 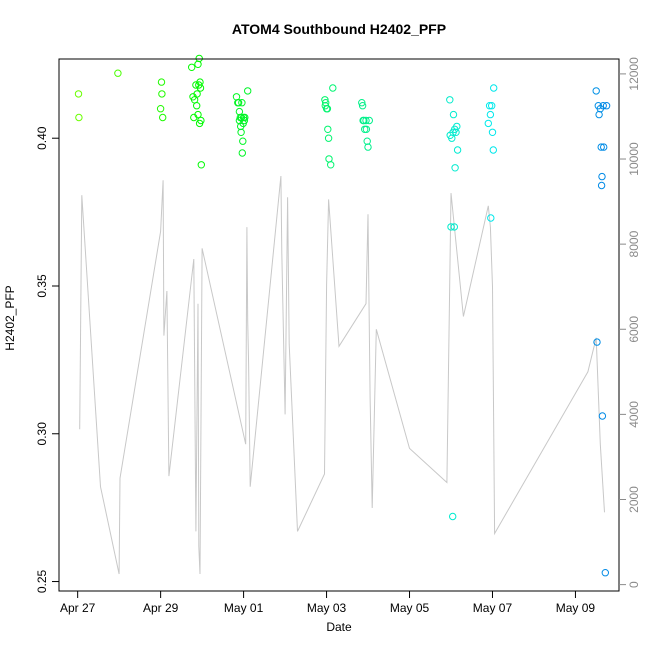 I want to click on x-axis-label: Date, so click(x=339, y=627).